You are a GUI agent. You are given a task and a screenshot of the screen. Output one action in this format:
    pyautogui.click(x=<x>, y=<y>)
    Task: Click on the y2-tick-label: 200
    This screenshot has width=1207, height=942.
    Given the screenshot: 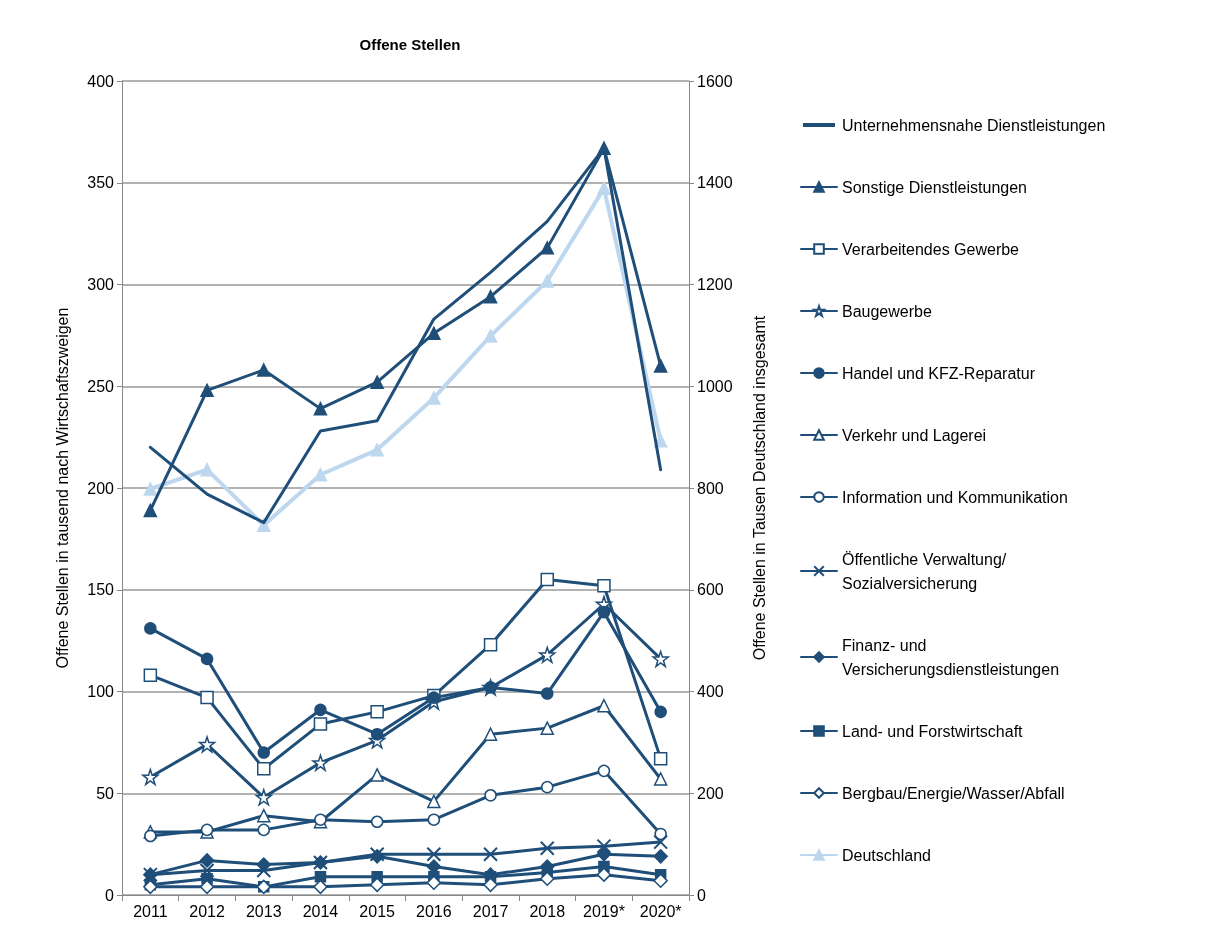 What is the action you would take?
    pyautogui.click(x=710, y=793)
    